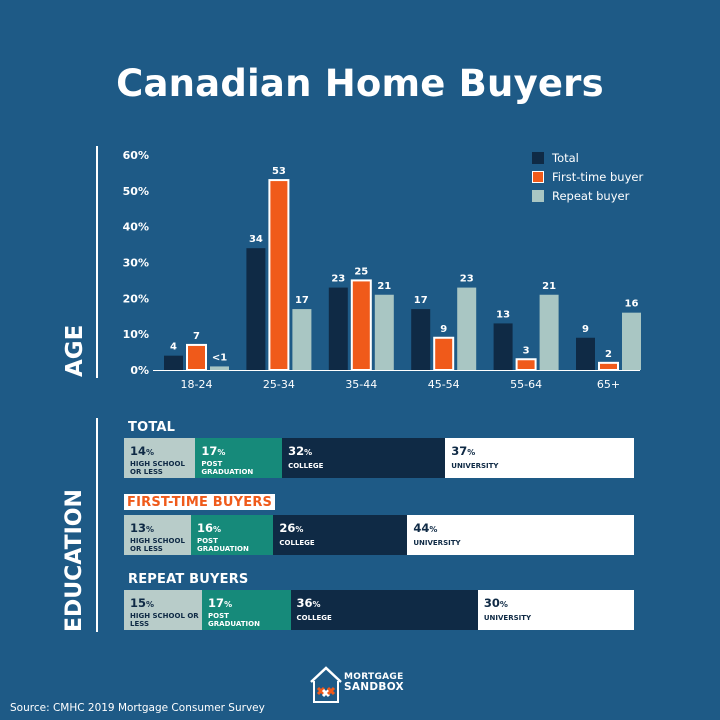 This screenshot has height=720, width=720. I want to click on segment-percent: 26%, so click(291, 528).